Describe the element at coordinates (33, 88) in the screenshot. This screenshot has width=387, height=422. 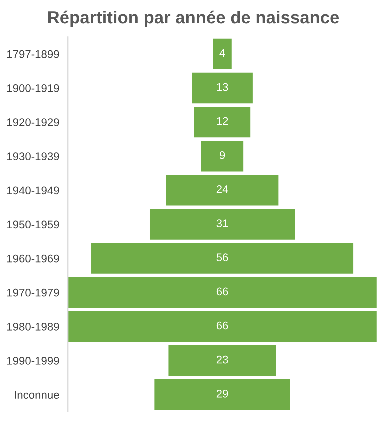
I see `category-label: 1900-1919` at that location.